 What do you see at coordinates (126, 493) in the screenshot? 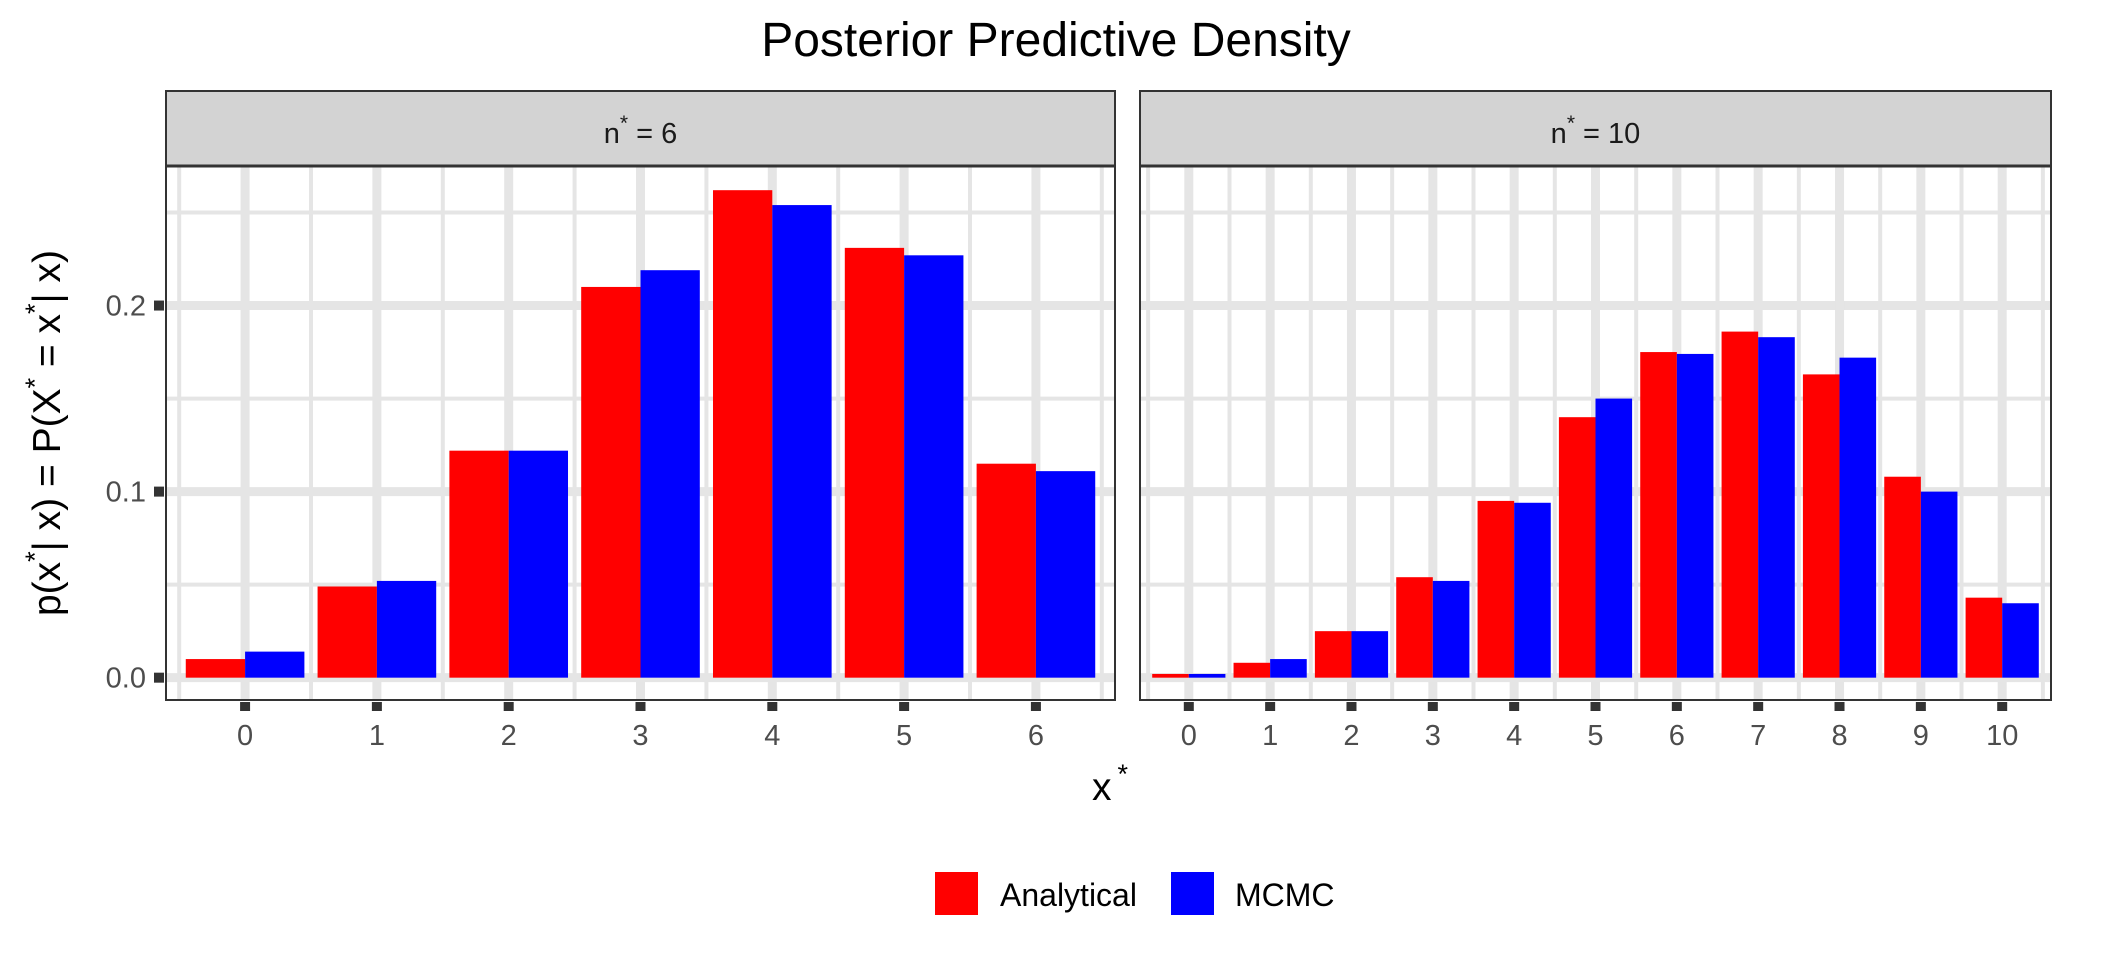
I see `y-tick-label: 0.1` at bounding box center [126, 493].